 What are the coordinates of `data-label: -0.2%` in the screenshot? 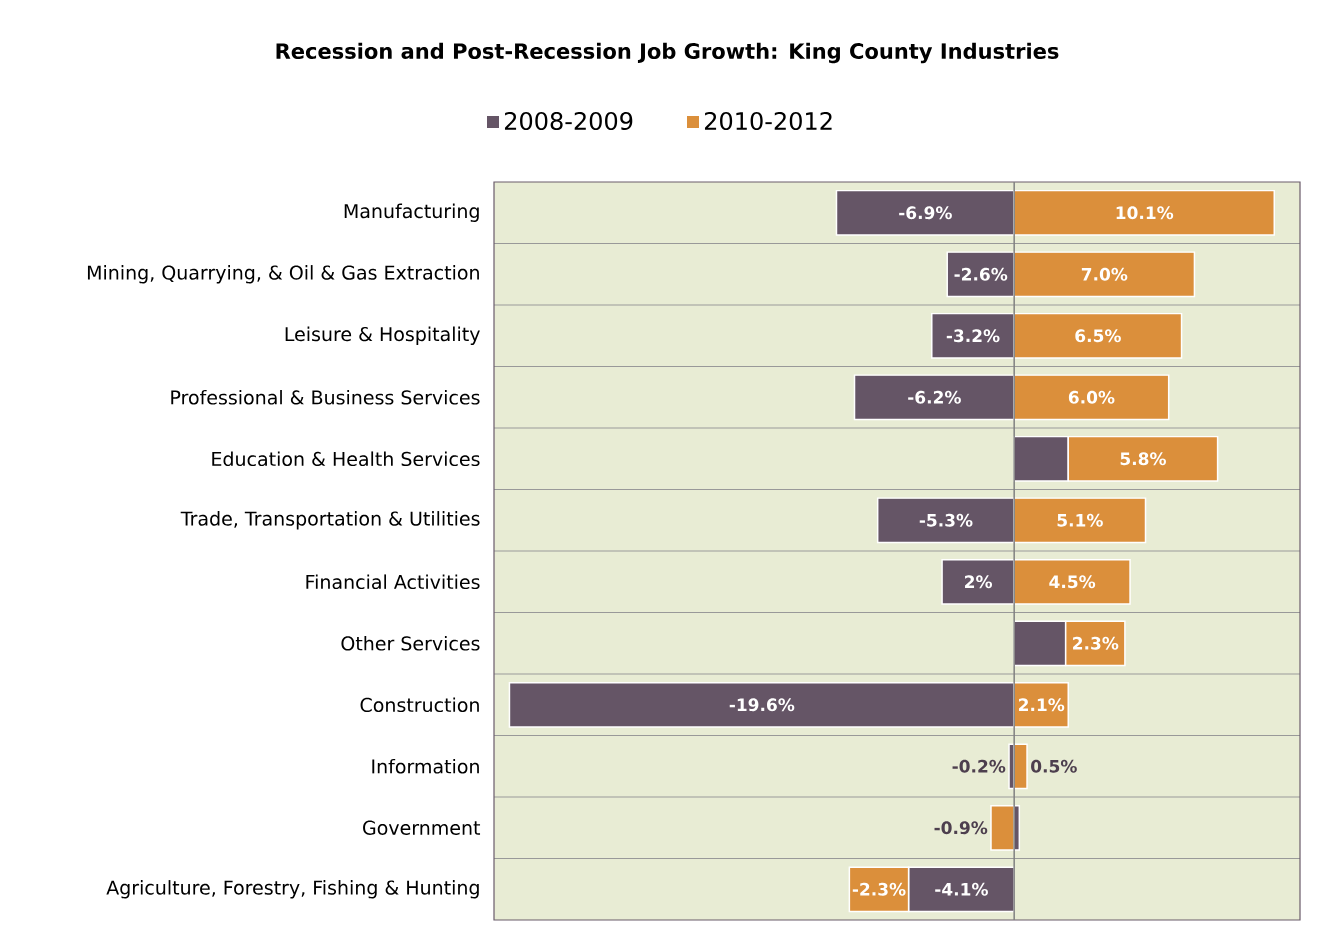 It's located at (979, 766).